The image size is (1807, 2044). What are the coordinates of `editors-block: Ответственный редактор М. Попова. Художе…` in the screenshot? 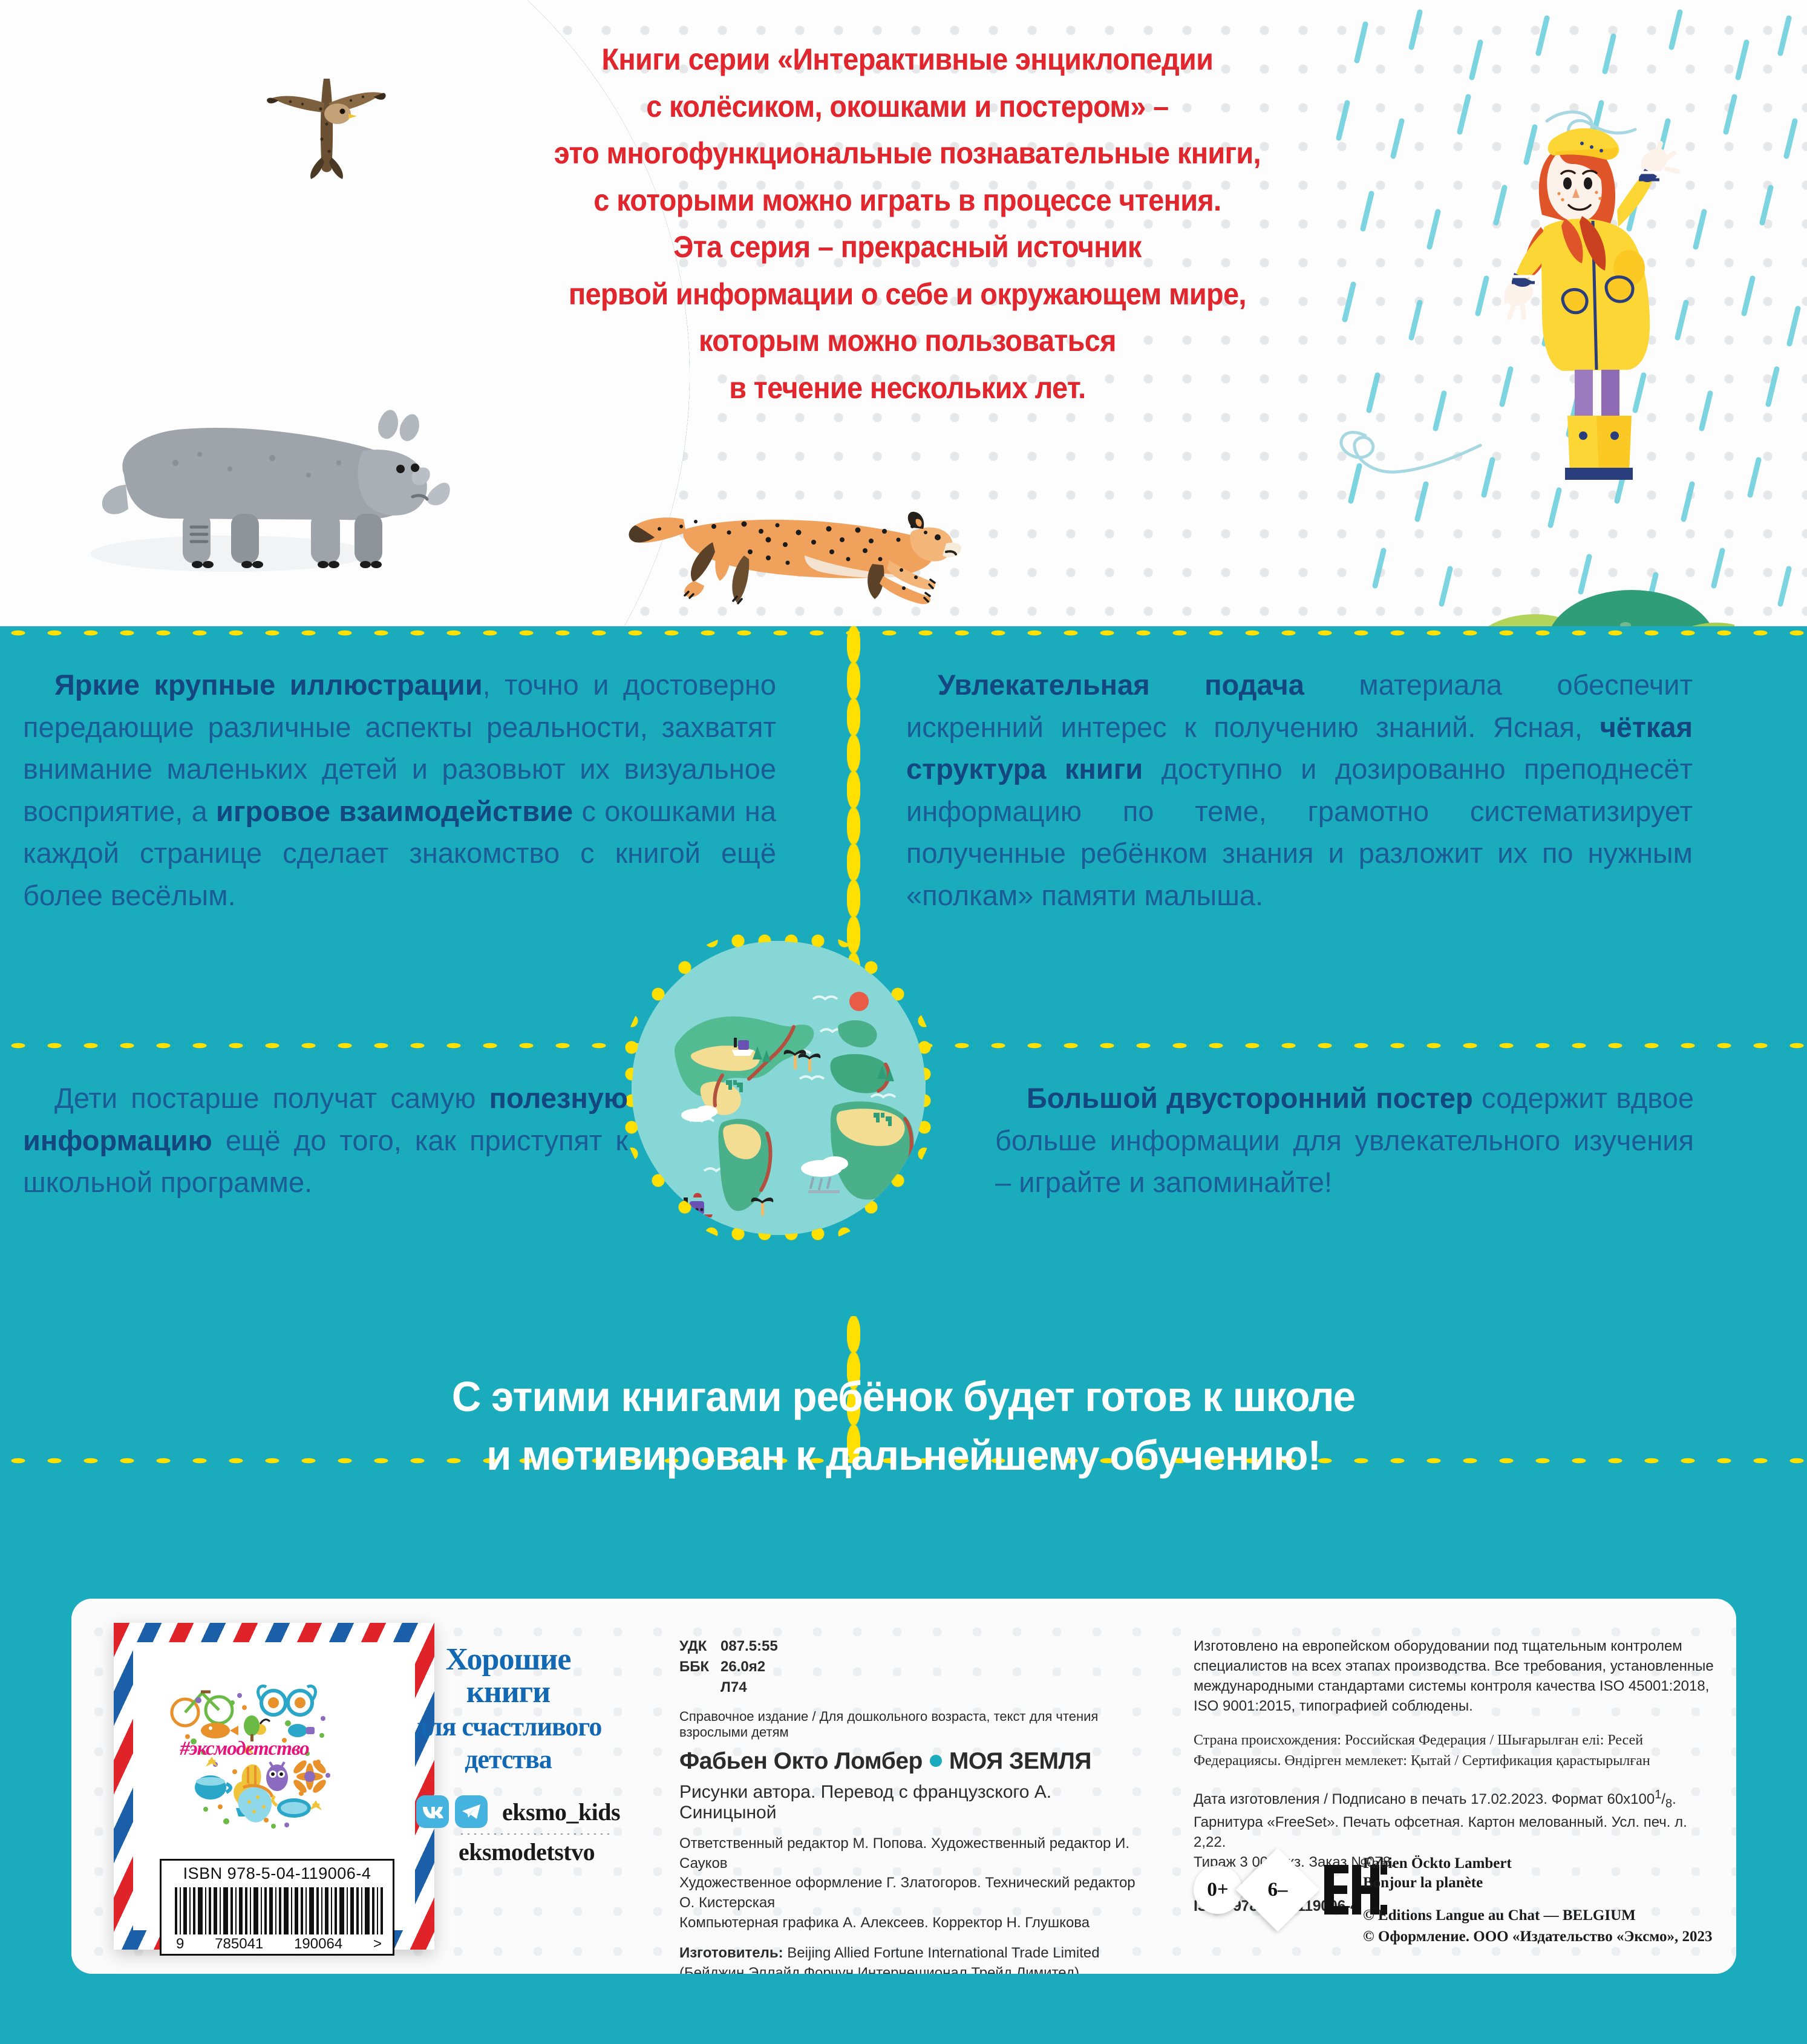 It's located at (907, 1883).